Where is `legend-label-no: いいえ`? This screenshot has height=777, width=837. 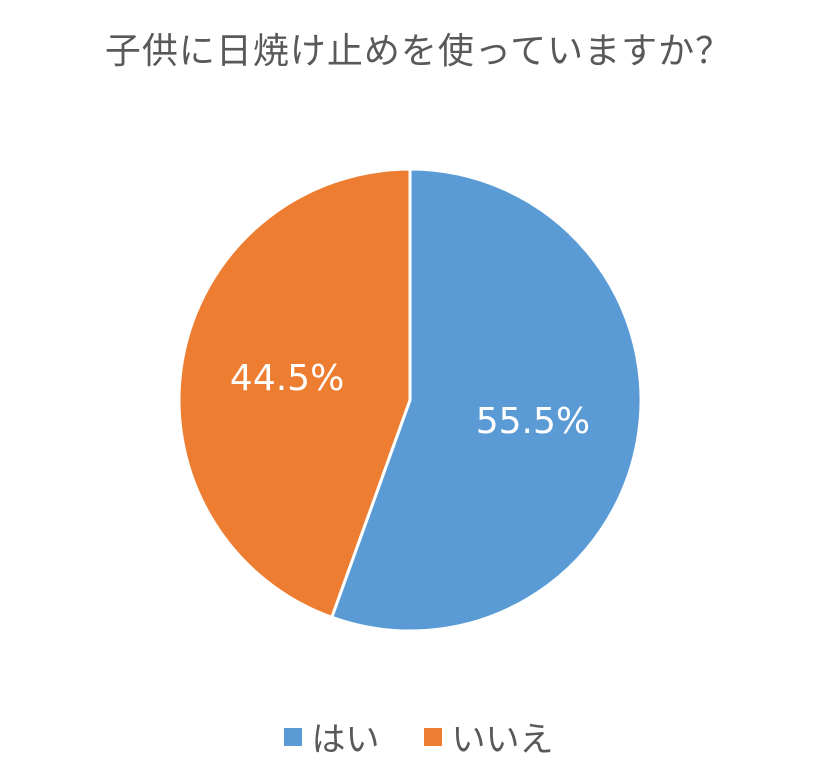 legend-label-no: いいえ is located at coordinates (502, 740).